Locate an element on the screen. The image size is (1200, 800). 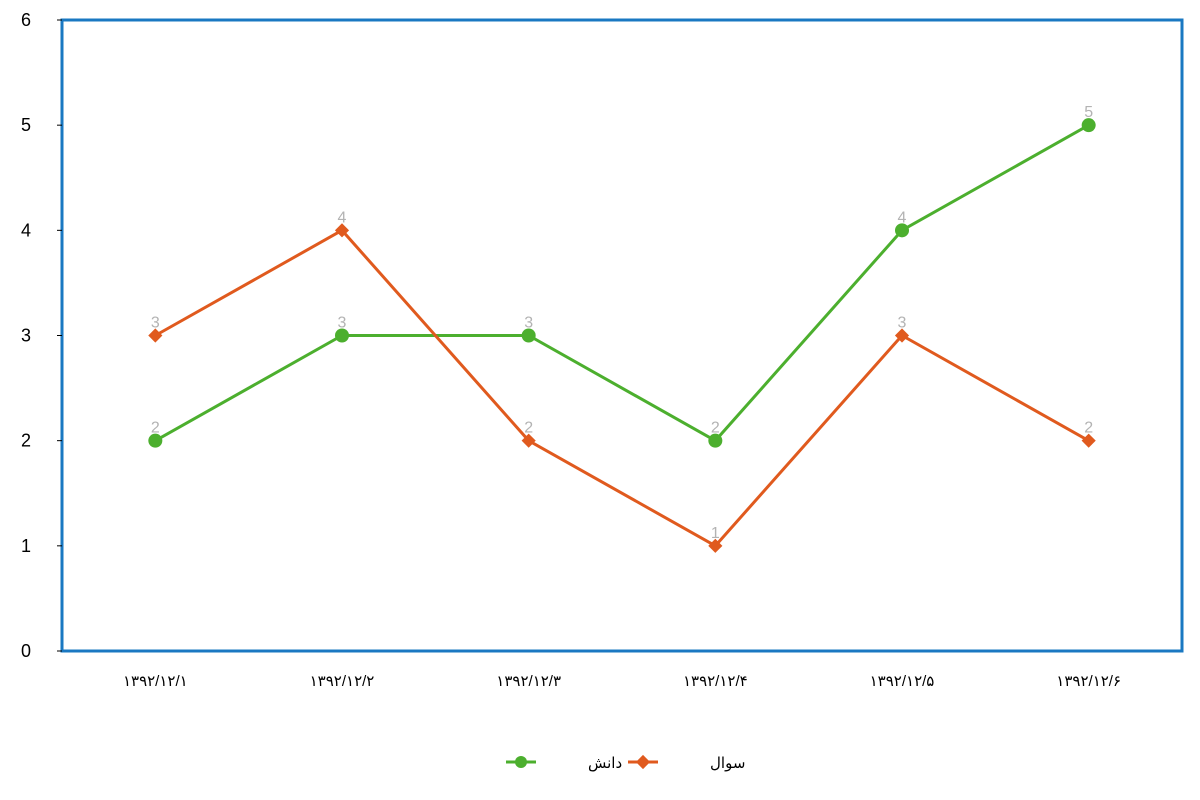
x-tick-label: ۱۳۹۲/۱۲/۵ is located at coordinates (902, 681).